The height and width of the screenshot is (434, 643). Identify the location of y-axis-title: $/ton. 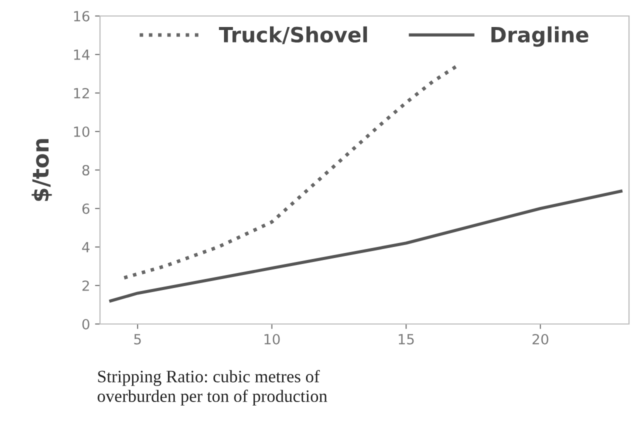
(42, 170).